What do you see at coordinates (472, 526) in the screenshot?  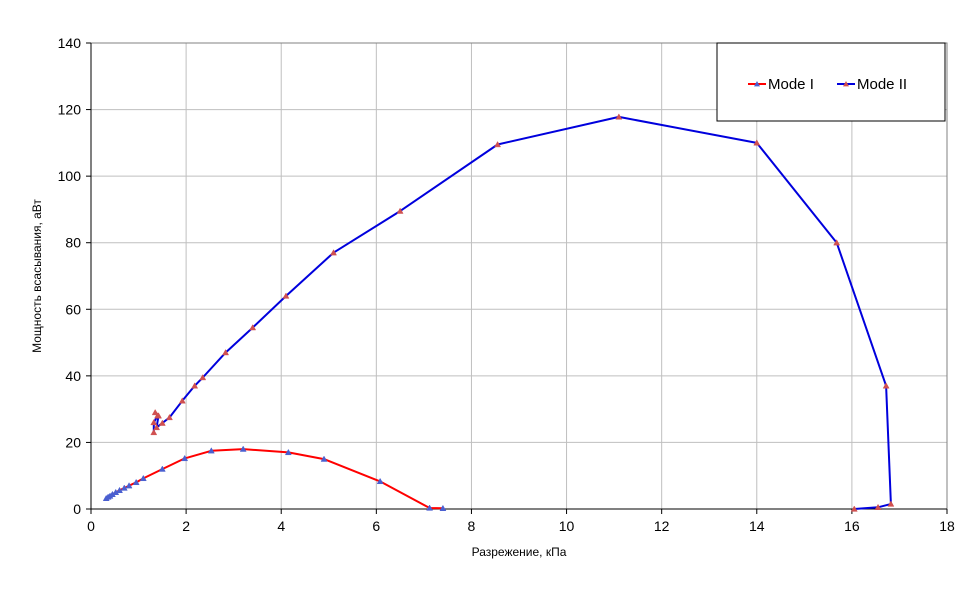 I see `x-tick-label: 8` at bounding box center [472, 526].